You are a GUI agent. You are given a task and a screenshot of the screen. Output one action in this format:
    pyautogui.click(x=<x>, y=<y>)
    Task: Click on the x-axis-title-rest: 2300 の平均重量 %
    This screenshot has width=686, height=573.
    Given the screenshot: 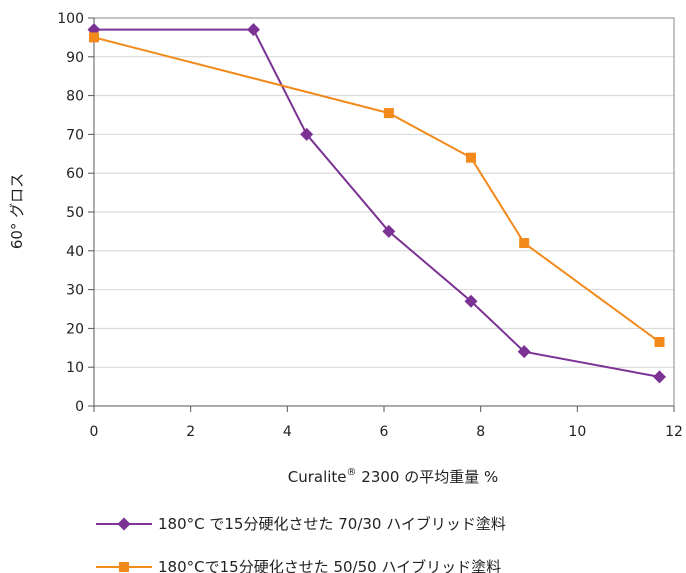 What is the action you would take?
    pyautogui.click(x=428, y=477)
    